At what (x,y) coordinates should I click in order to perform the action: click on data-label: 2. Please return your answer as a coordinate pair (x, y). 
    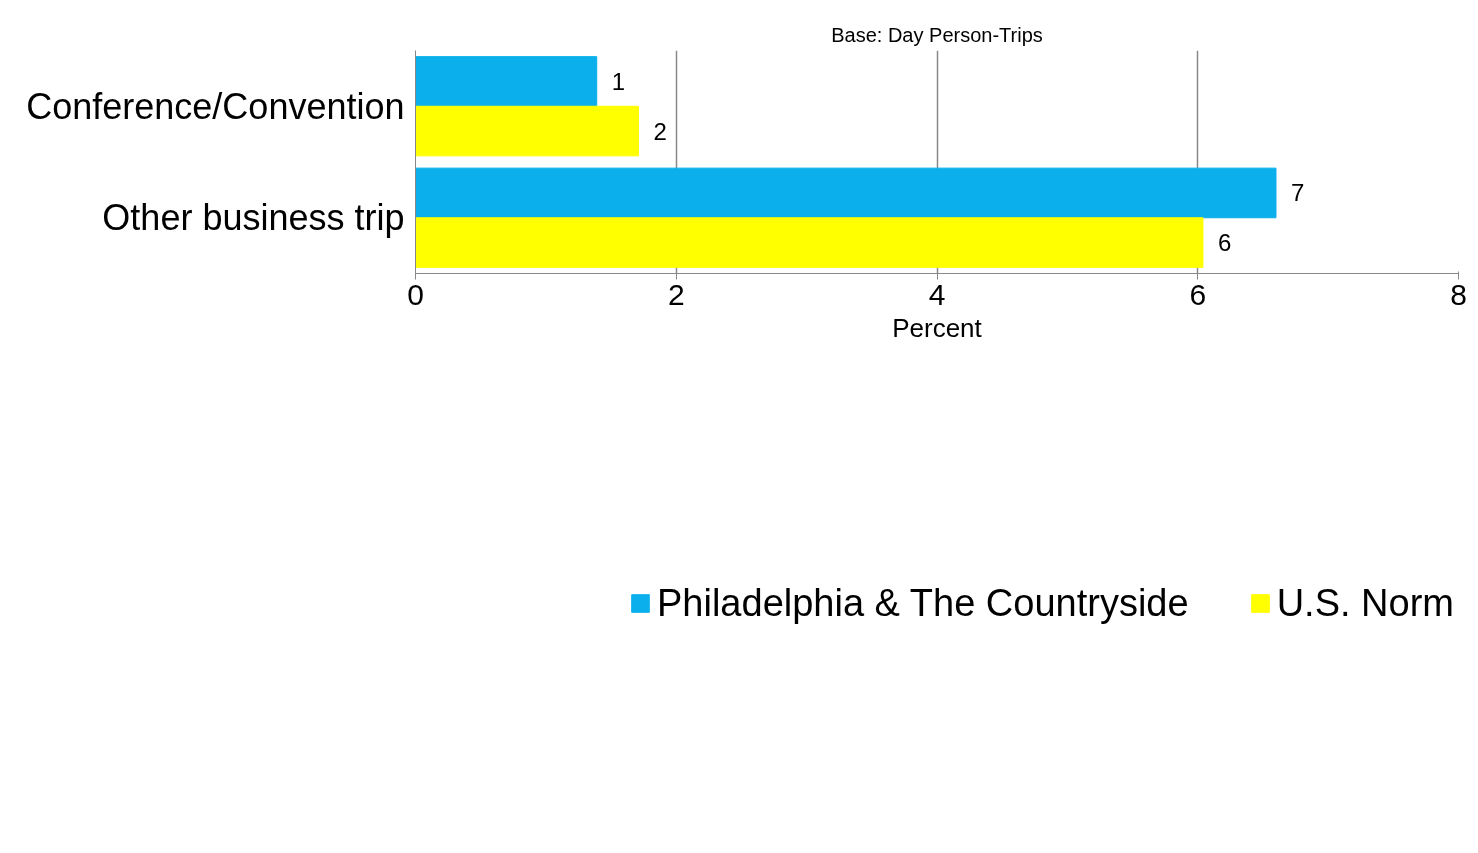
    Looking at the image, I should click on (660, 131).